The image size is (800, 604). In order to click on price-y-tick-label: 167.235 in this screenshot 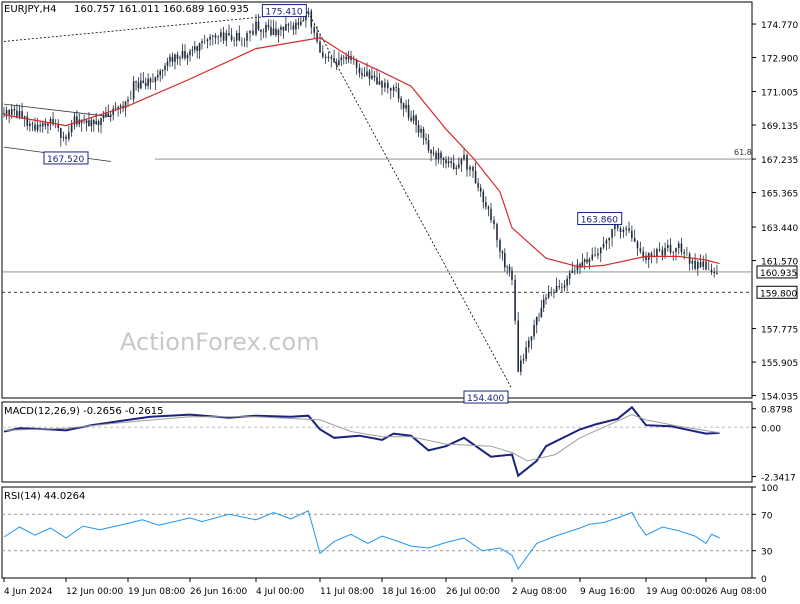, I will do `click(779, 161)`.